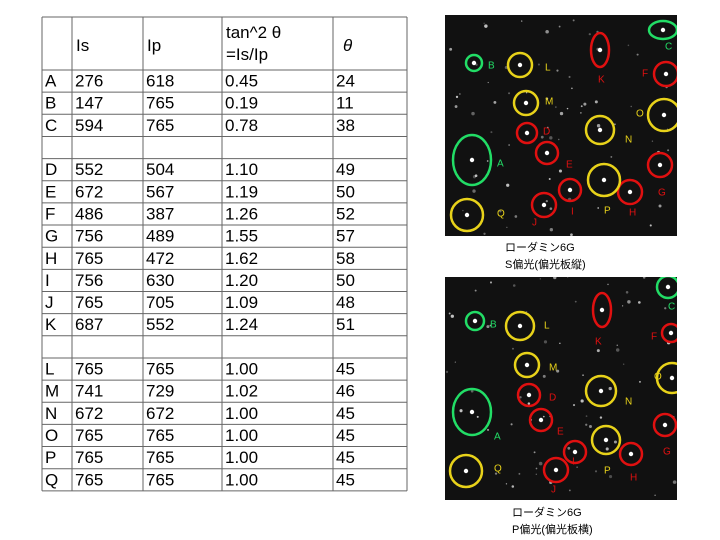 The width and height of the screenshot is (720, 540). I want to click on table-cell: 1.10, so click(241, 169).